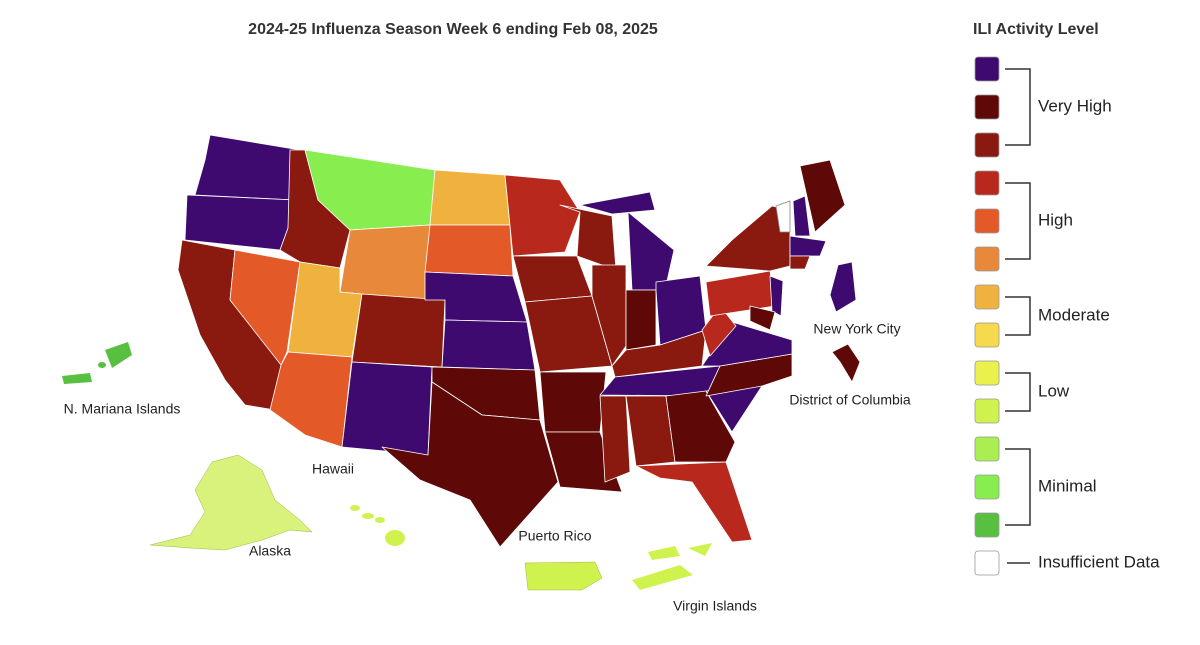 Image resolution: width=1200 pixels, height=645 pixels. What do you see at coordinates (385, 262) in the screenshot?
I see `state-wy` at bounding box center [385, 262].